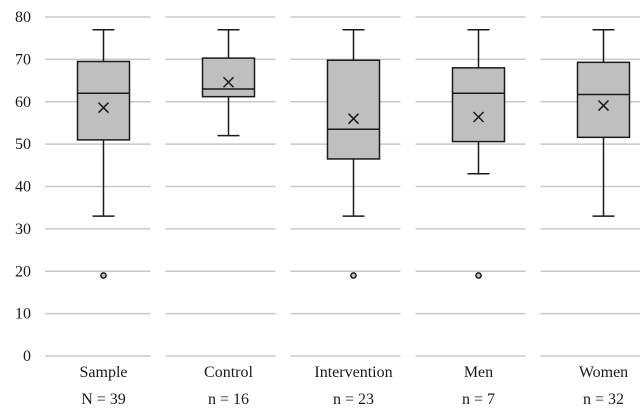  Describe the element at coordinates (23, 314) in the screenshot. I see `y-tick-label: 10` at that location.